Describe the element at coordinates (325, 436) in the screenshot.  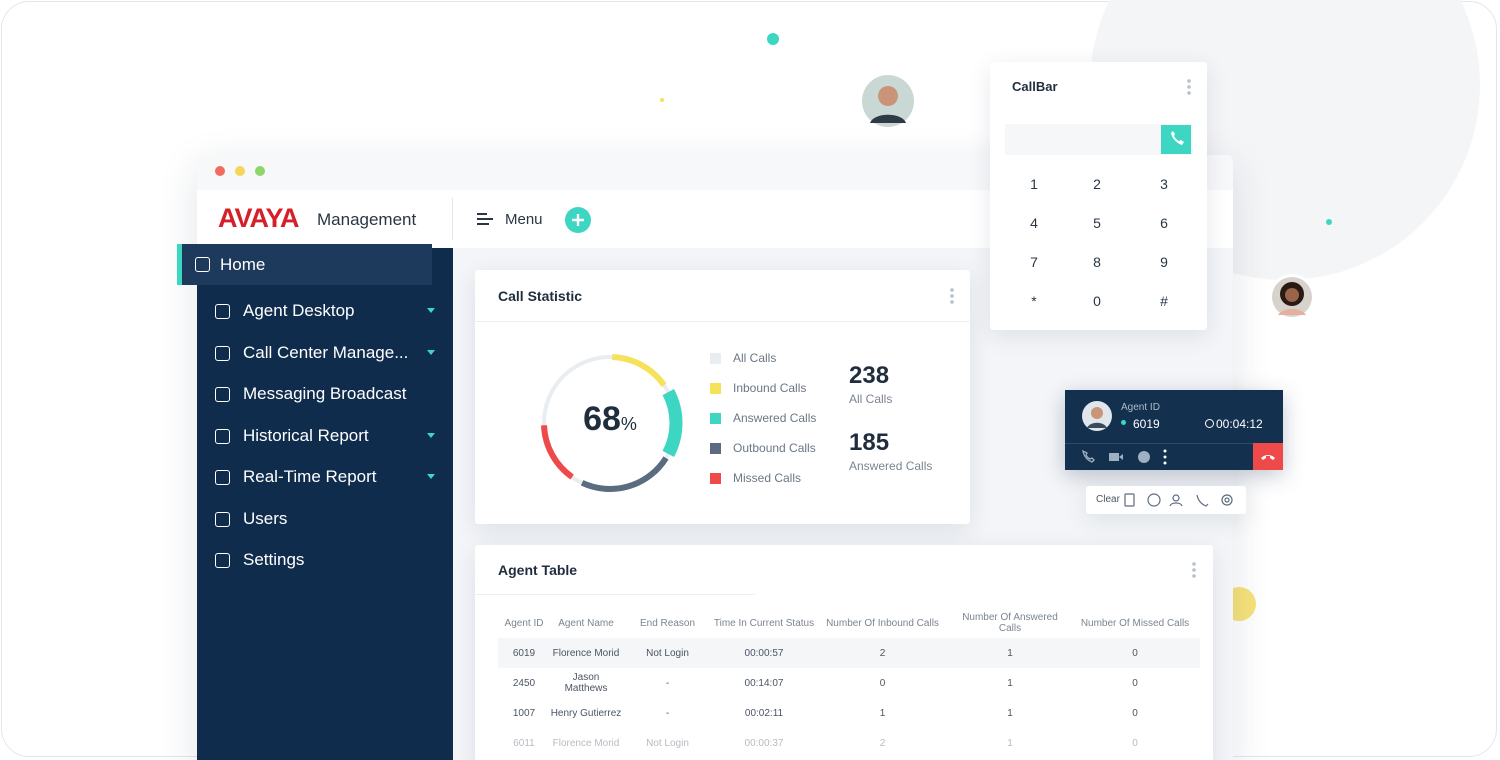
I see `sidebar-item: Historical Report` at that location.